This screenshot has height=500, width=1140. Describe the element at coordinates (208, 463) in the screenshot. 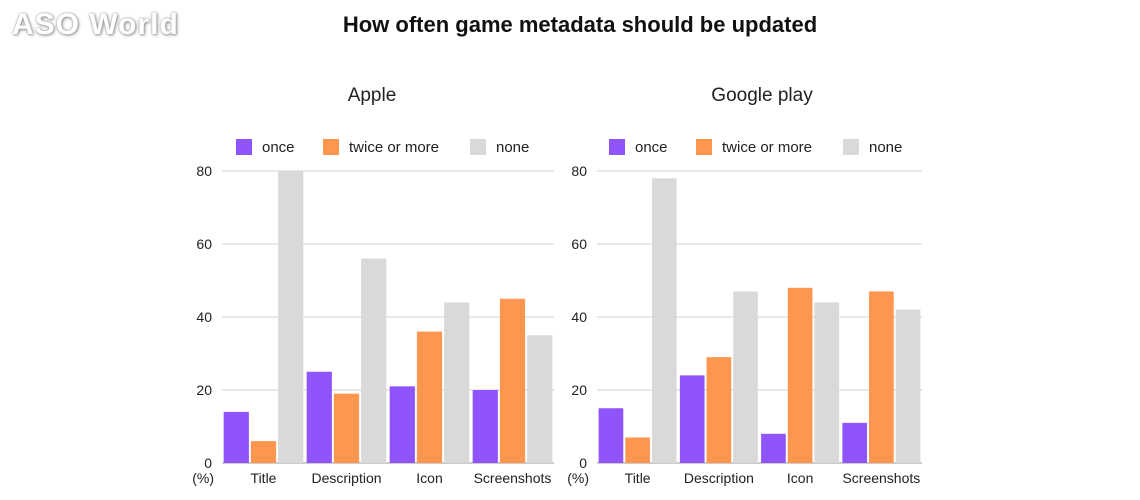

I see `chart-1-ytick-0: 0` at that location.